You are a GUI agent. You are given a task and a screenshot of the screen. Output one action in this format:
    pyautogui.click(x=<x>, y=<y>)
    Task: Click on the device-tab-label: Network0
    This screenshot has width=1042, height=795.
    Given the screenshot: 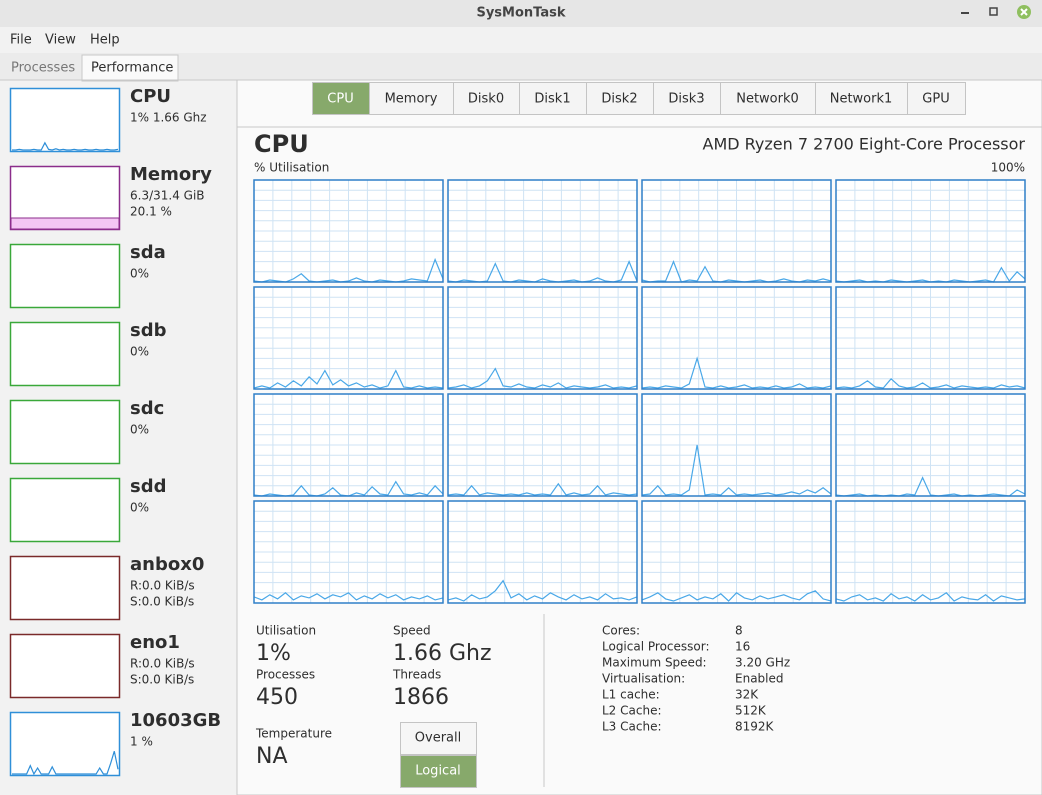 What is the action you would take?
    pyautogui.click(x=767, y=99)
    